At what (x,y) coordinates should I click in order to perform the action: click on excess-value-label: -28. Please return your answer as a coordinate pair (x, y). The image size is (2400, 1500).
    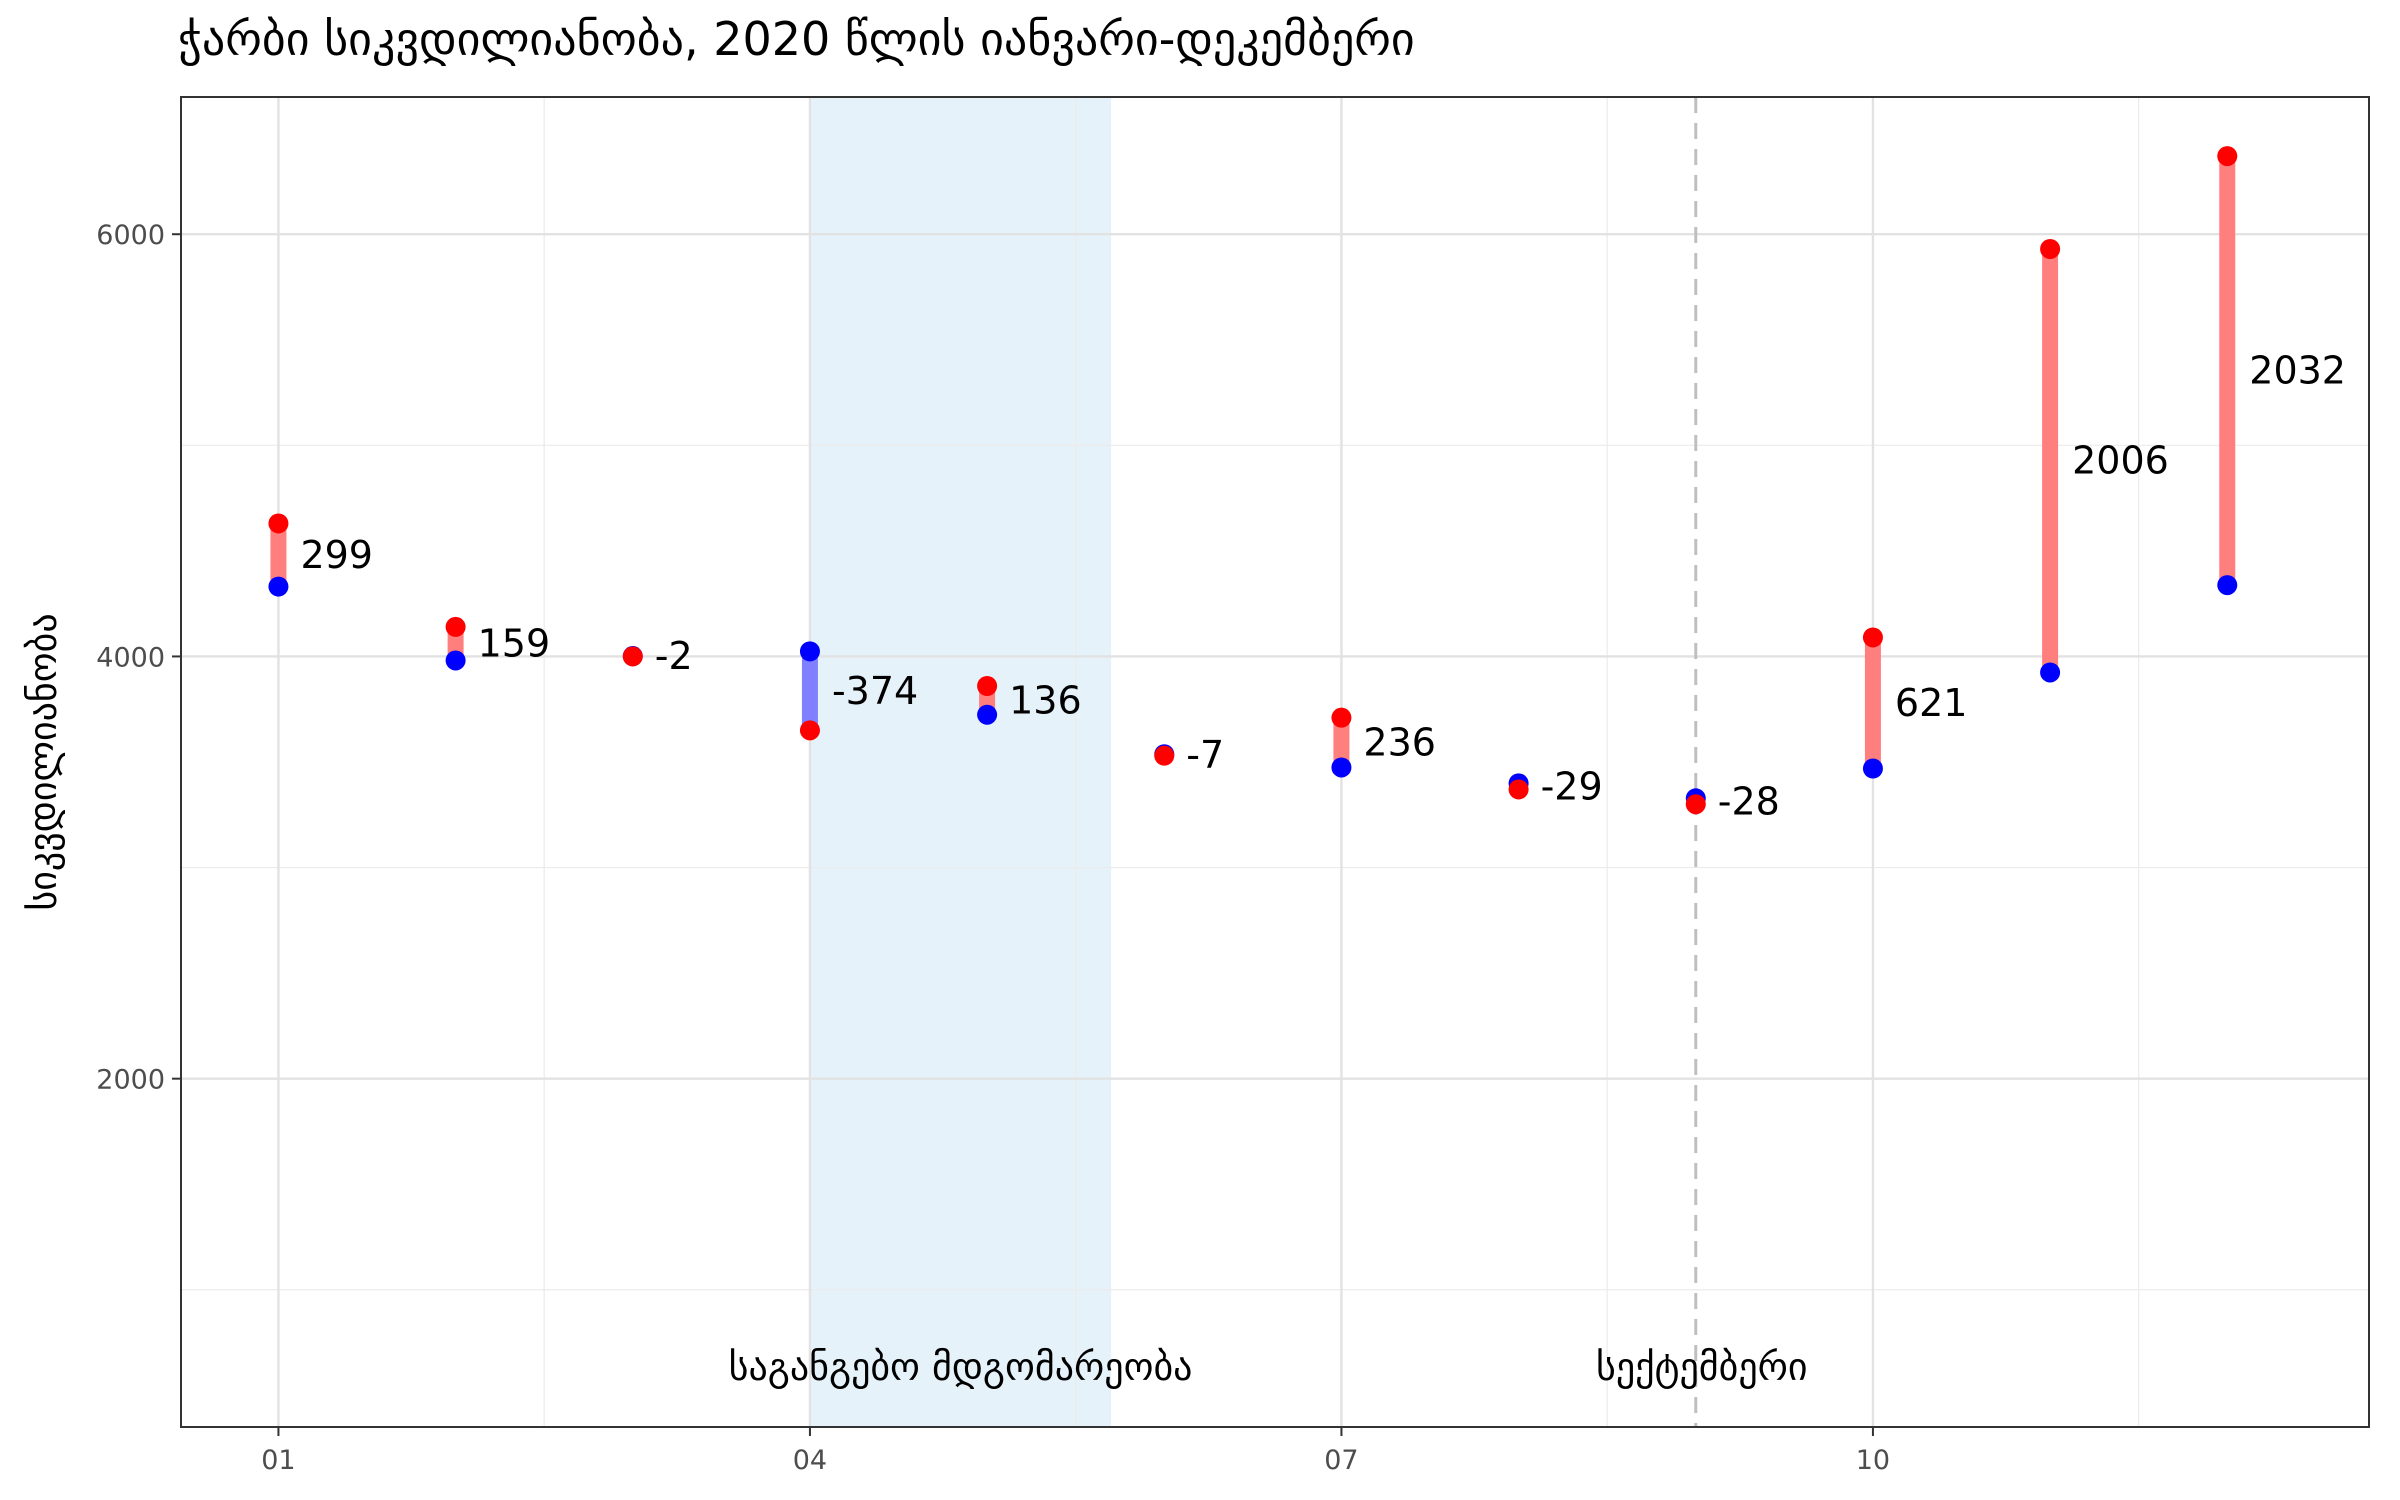
    Looking at the image, I should click on (1749, 801).